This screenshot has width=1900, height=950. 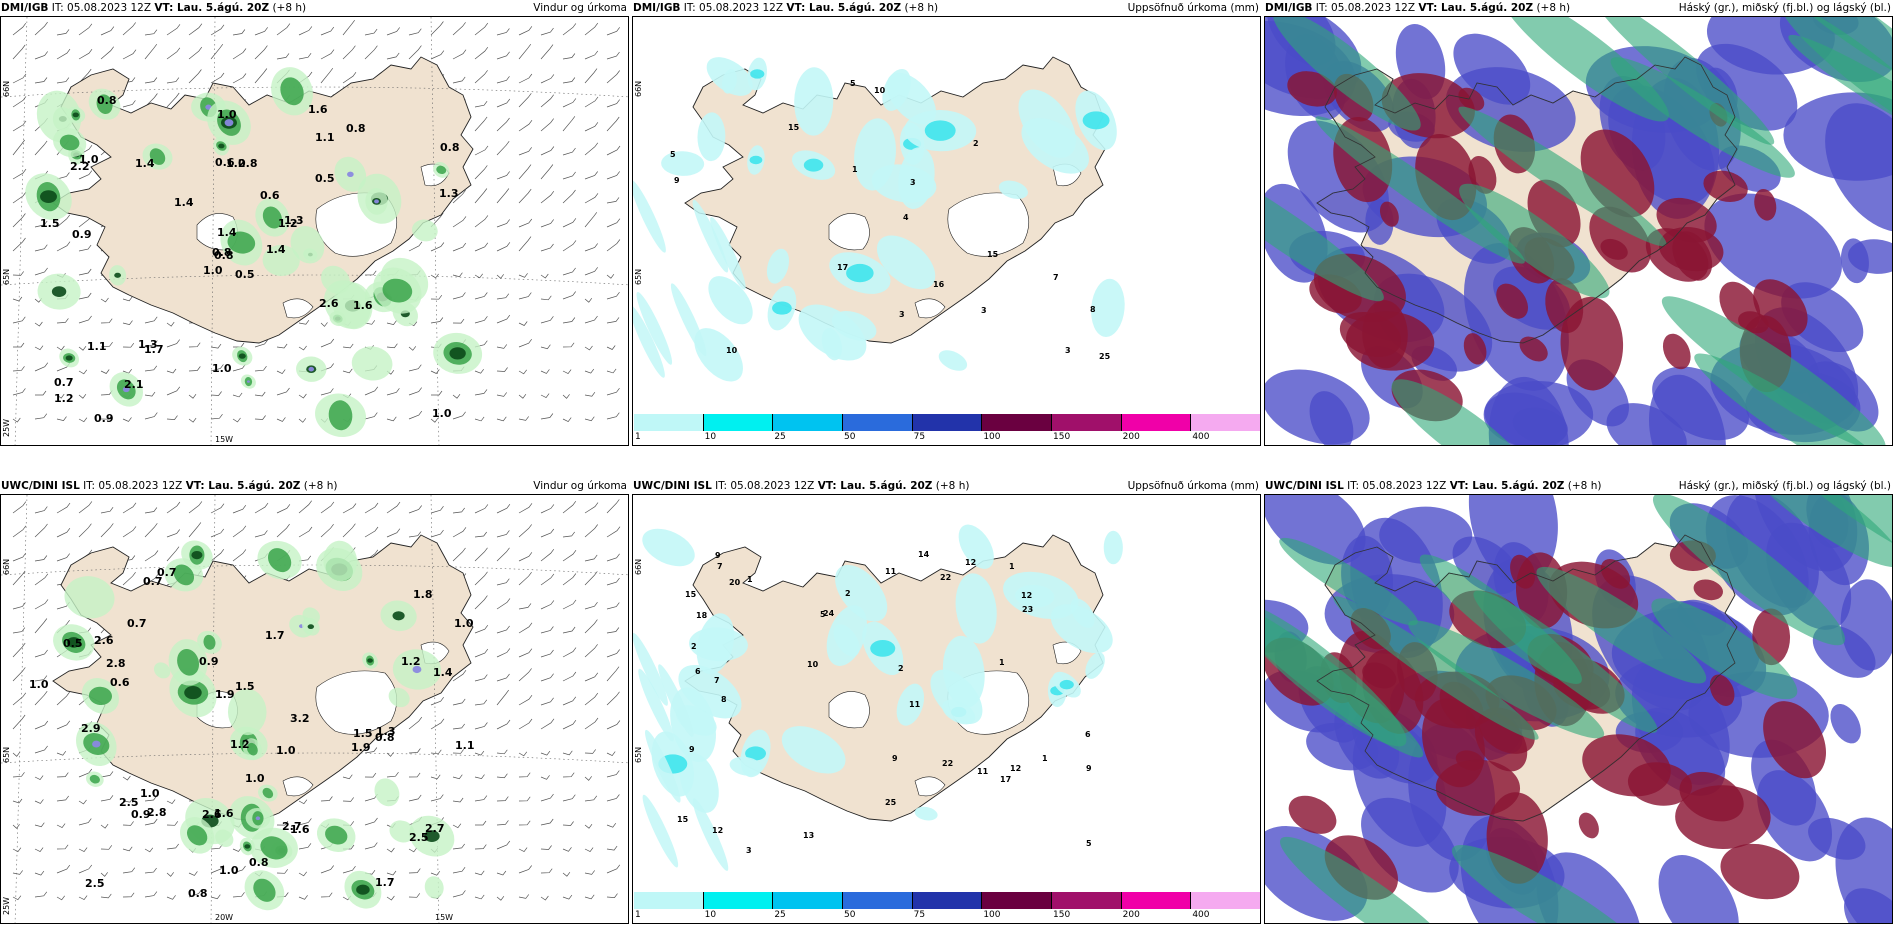 What do you see at coordinates (1093, 309) in the screenshot?
I see `accum-value-label: 8` at bounding box center [1093, 309].